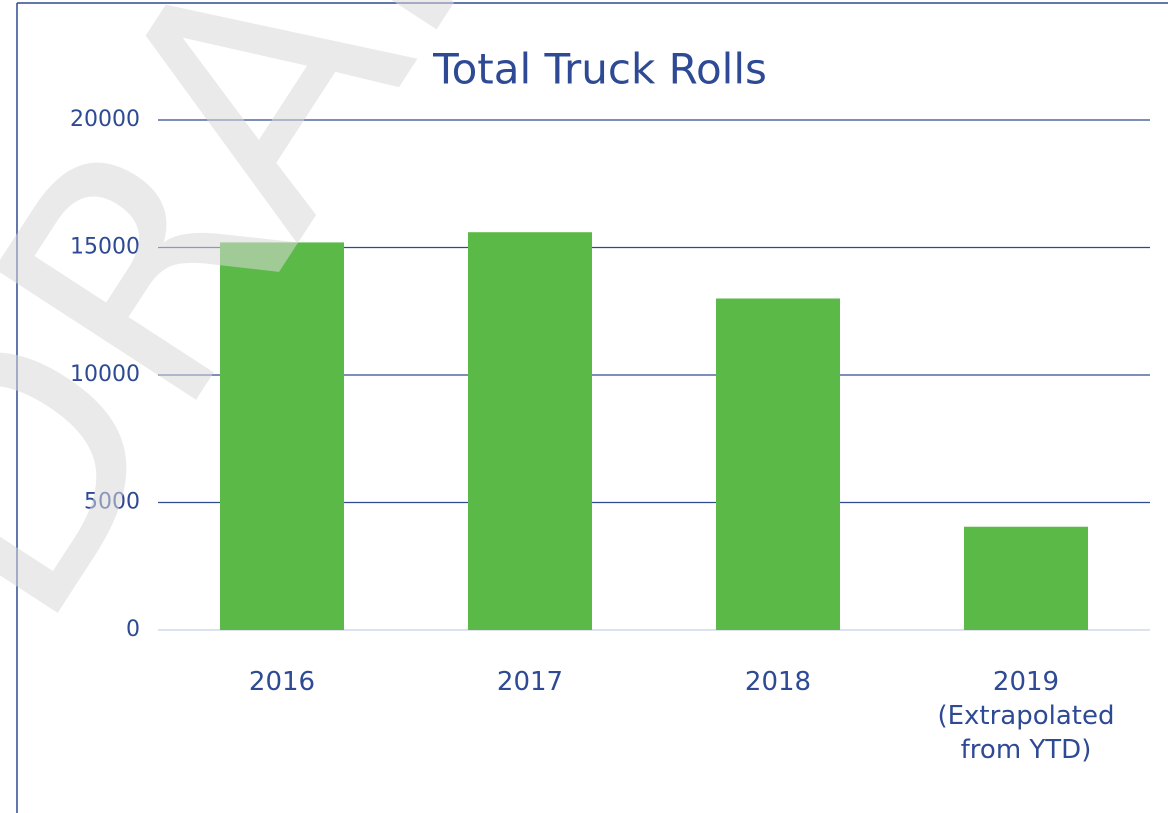 The height and width of the screenshot is (813, 1168). Describe the element at coordinates (133, 629) in the screenshot. I see `y-tick-label: 0` at that location.